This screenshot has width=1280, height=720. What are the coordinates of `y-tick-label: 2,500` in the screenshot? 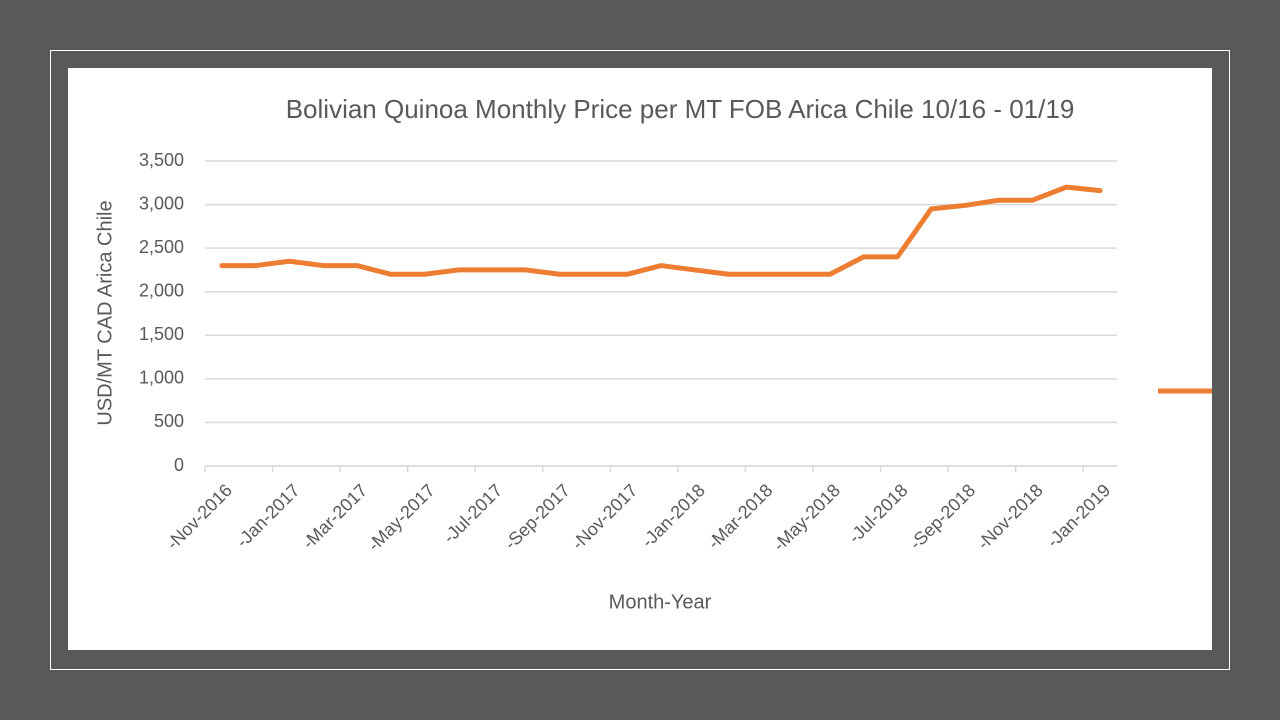 It's located at (161, 247).